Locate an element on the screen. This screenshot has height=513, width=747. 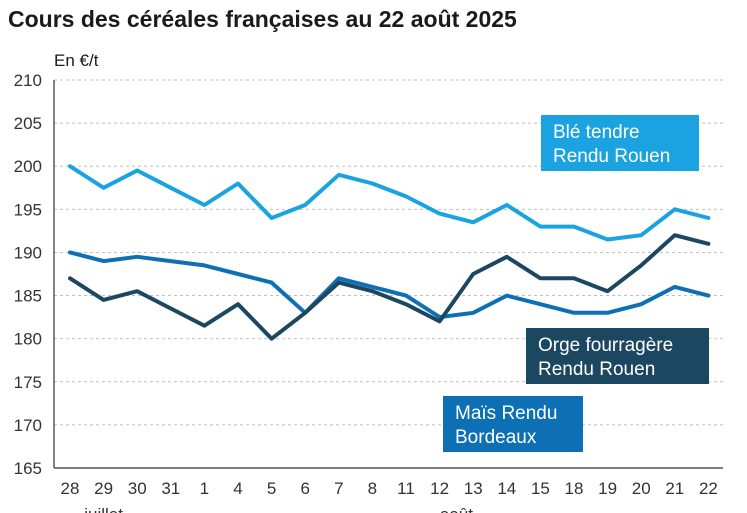
x-tick-label: 8 is located at coordinates (372, 488).